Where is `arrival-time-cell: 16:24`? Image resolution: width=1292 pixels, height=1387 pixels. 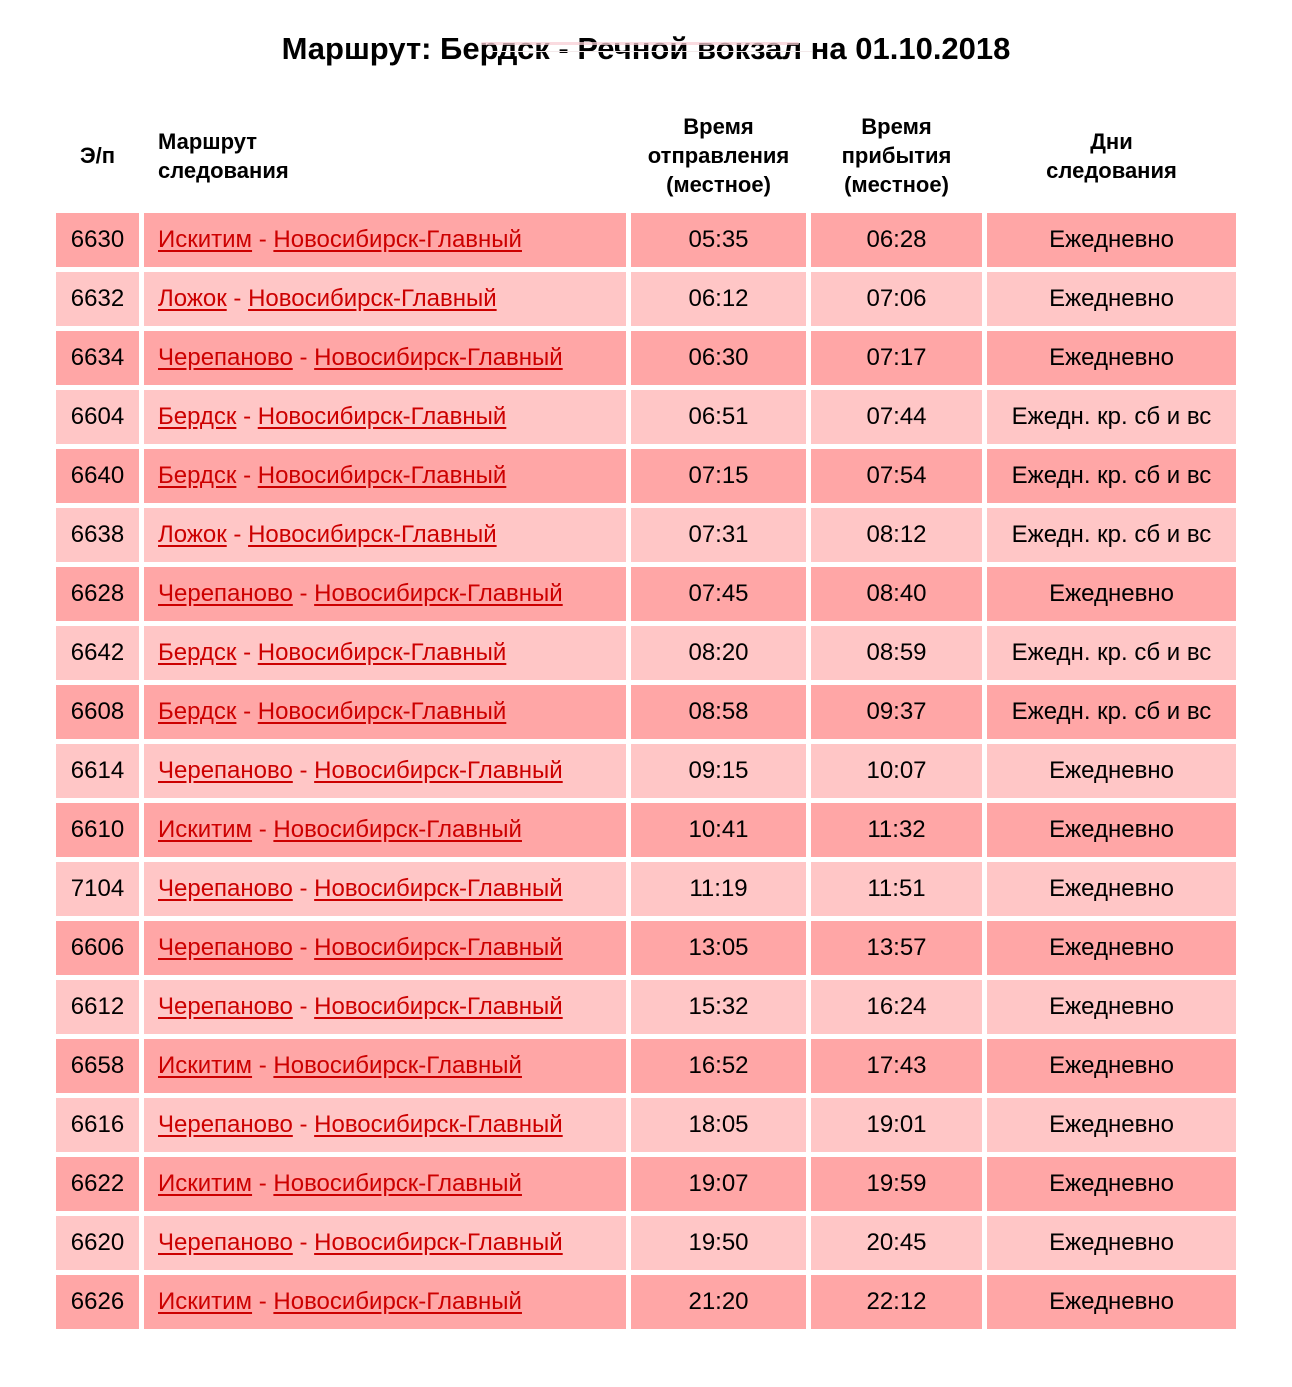
arrival-time-cell: 16:24 is located at coordinates (896, 1007).